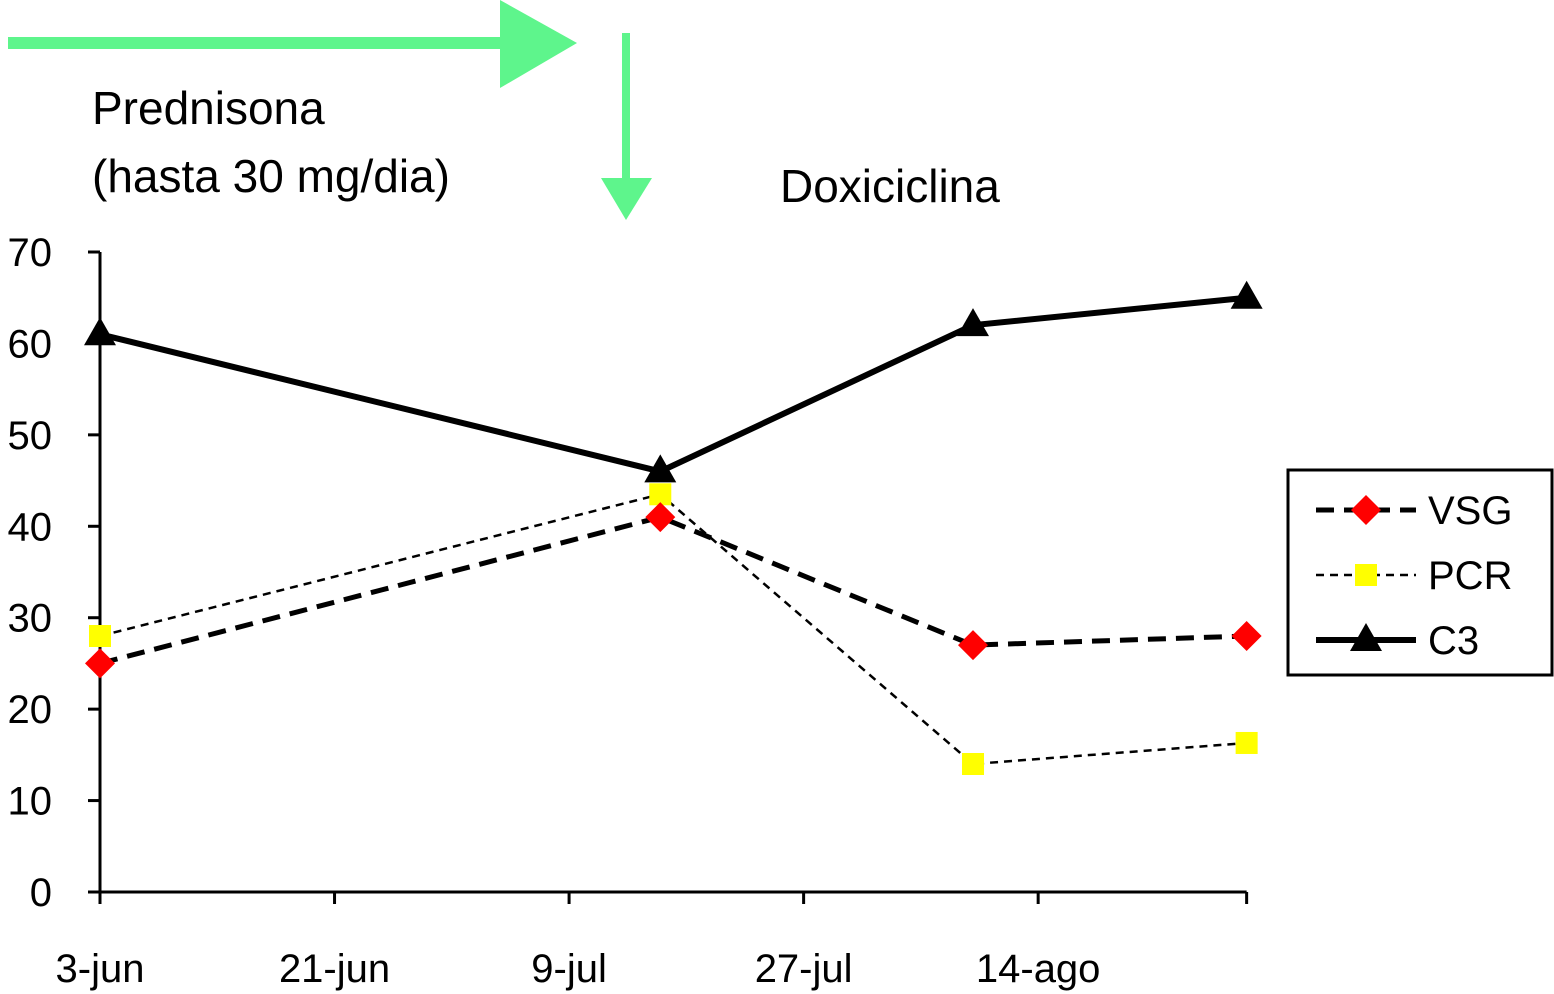 The height and width of the screenshot is (994, 1554). What do you see at coordinates (30, 710) in the screenshot?
I see `y-tick-label: 20` at bounding box center [30, 710].